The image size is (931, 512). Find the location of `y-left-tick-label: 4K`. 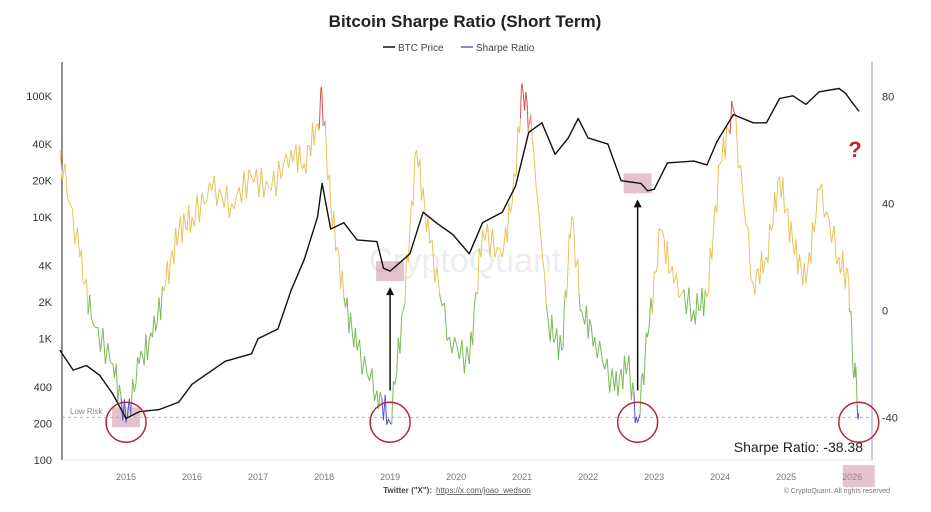

y-left-tick-label: 4K is located at coordinates (46, 267).